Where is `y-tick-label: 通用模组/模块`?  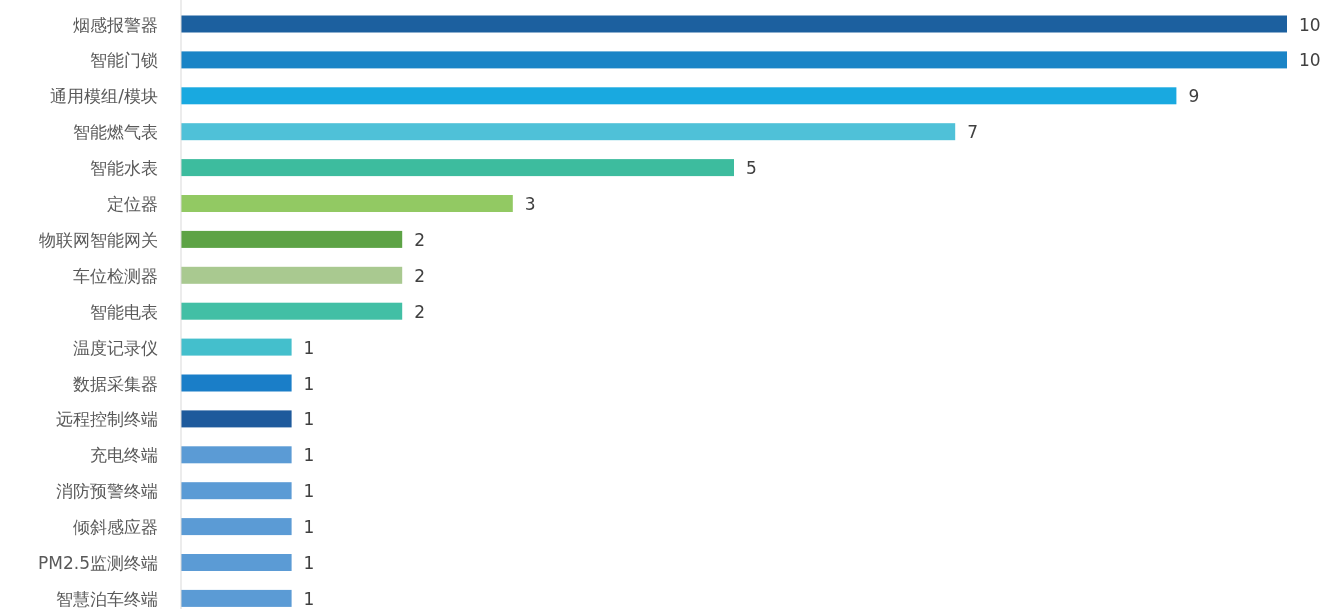
y-tick-label: 通用模组/模块 is located at coordinates (104, 96).